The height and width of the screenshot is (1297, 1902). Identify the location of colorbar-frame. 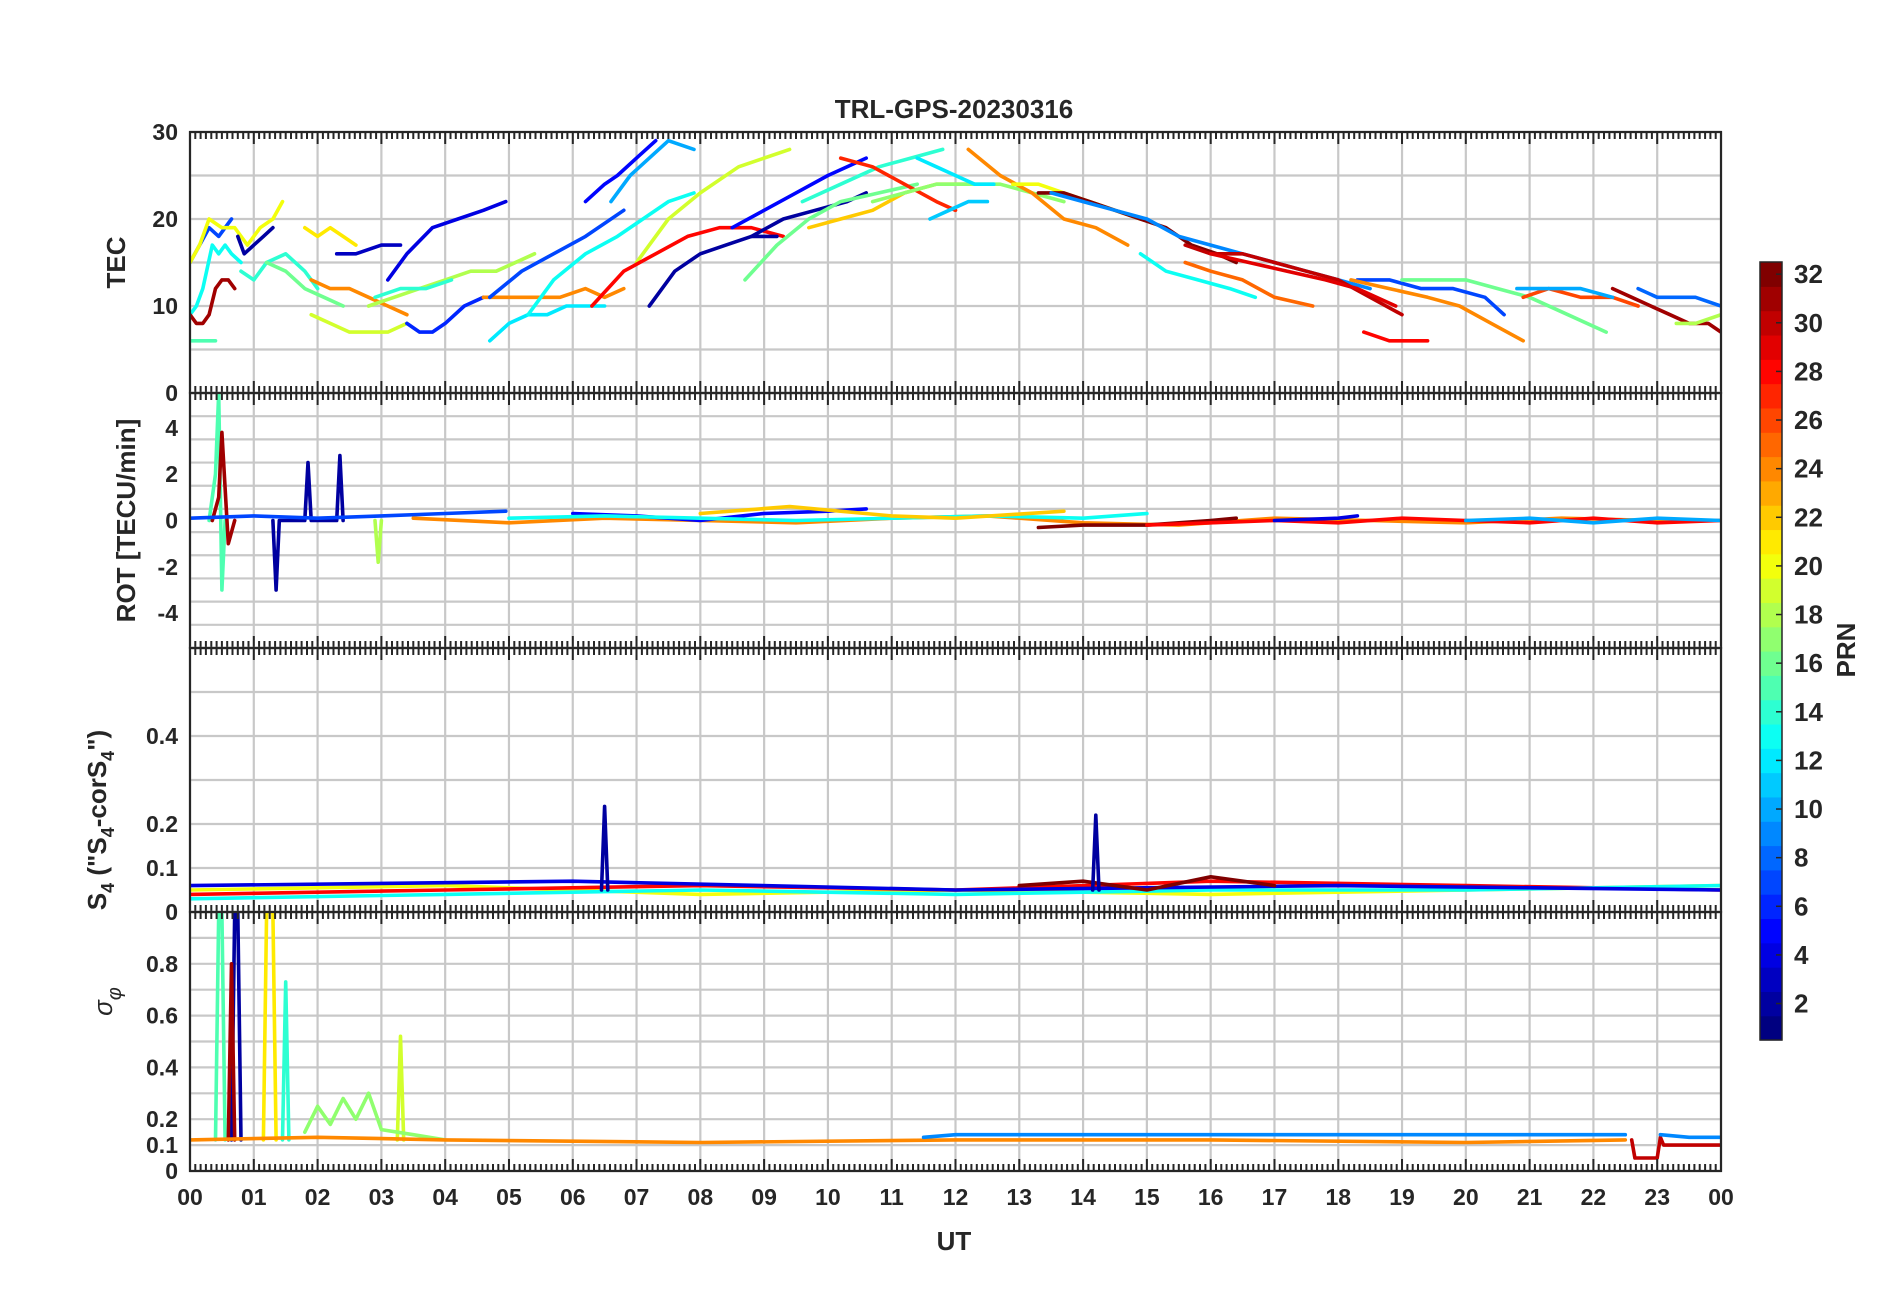
(1771, 651).